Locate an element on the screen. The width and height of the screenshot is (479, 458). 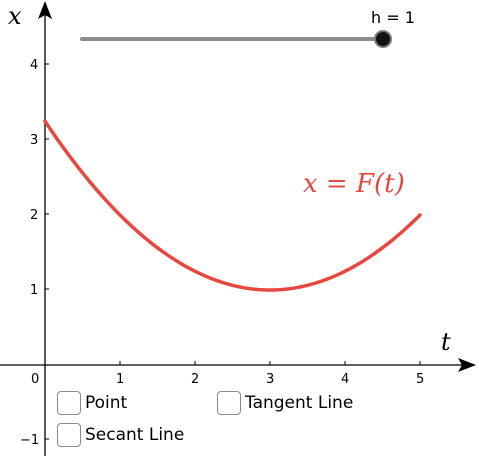
y-axis-arrow-icon is located at coordinates (45, 10).